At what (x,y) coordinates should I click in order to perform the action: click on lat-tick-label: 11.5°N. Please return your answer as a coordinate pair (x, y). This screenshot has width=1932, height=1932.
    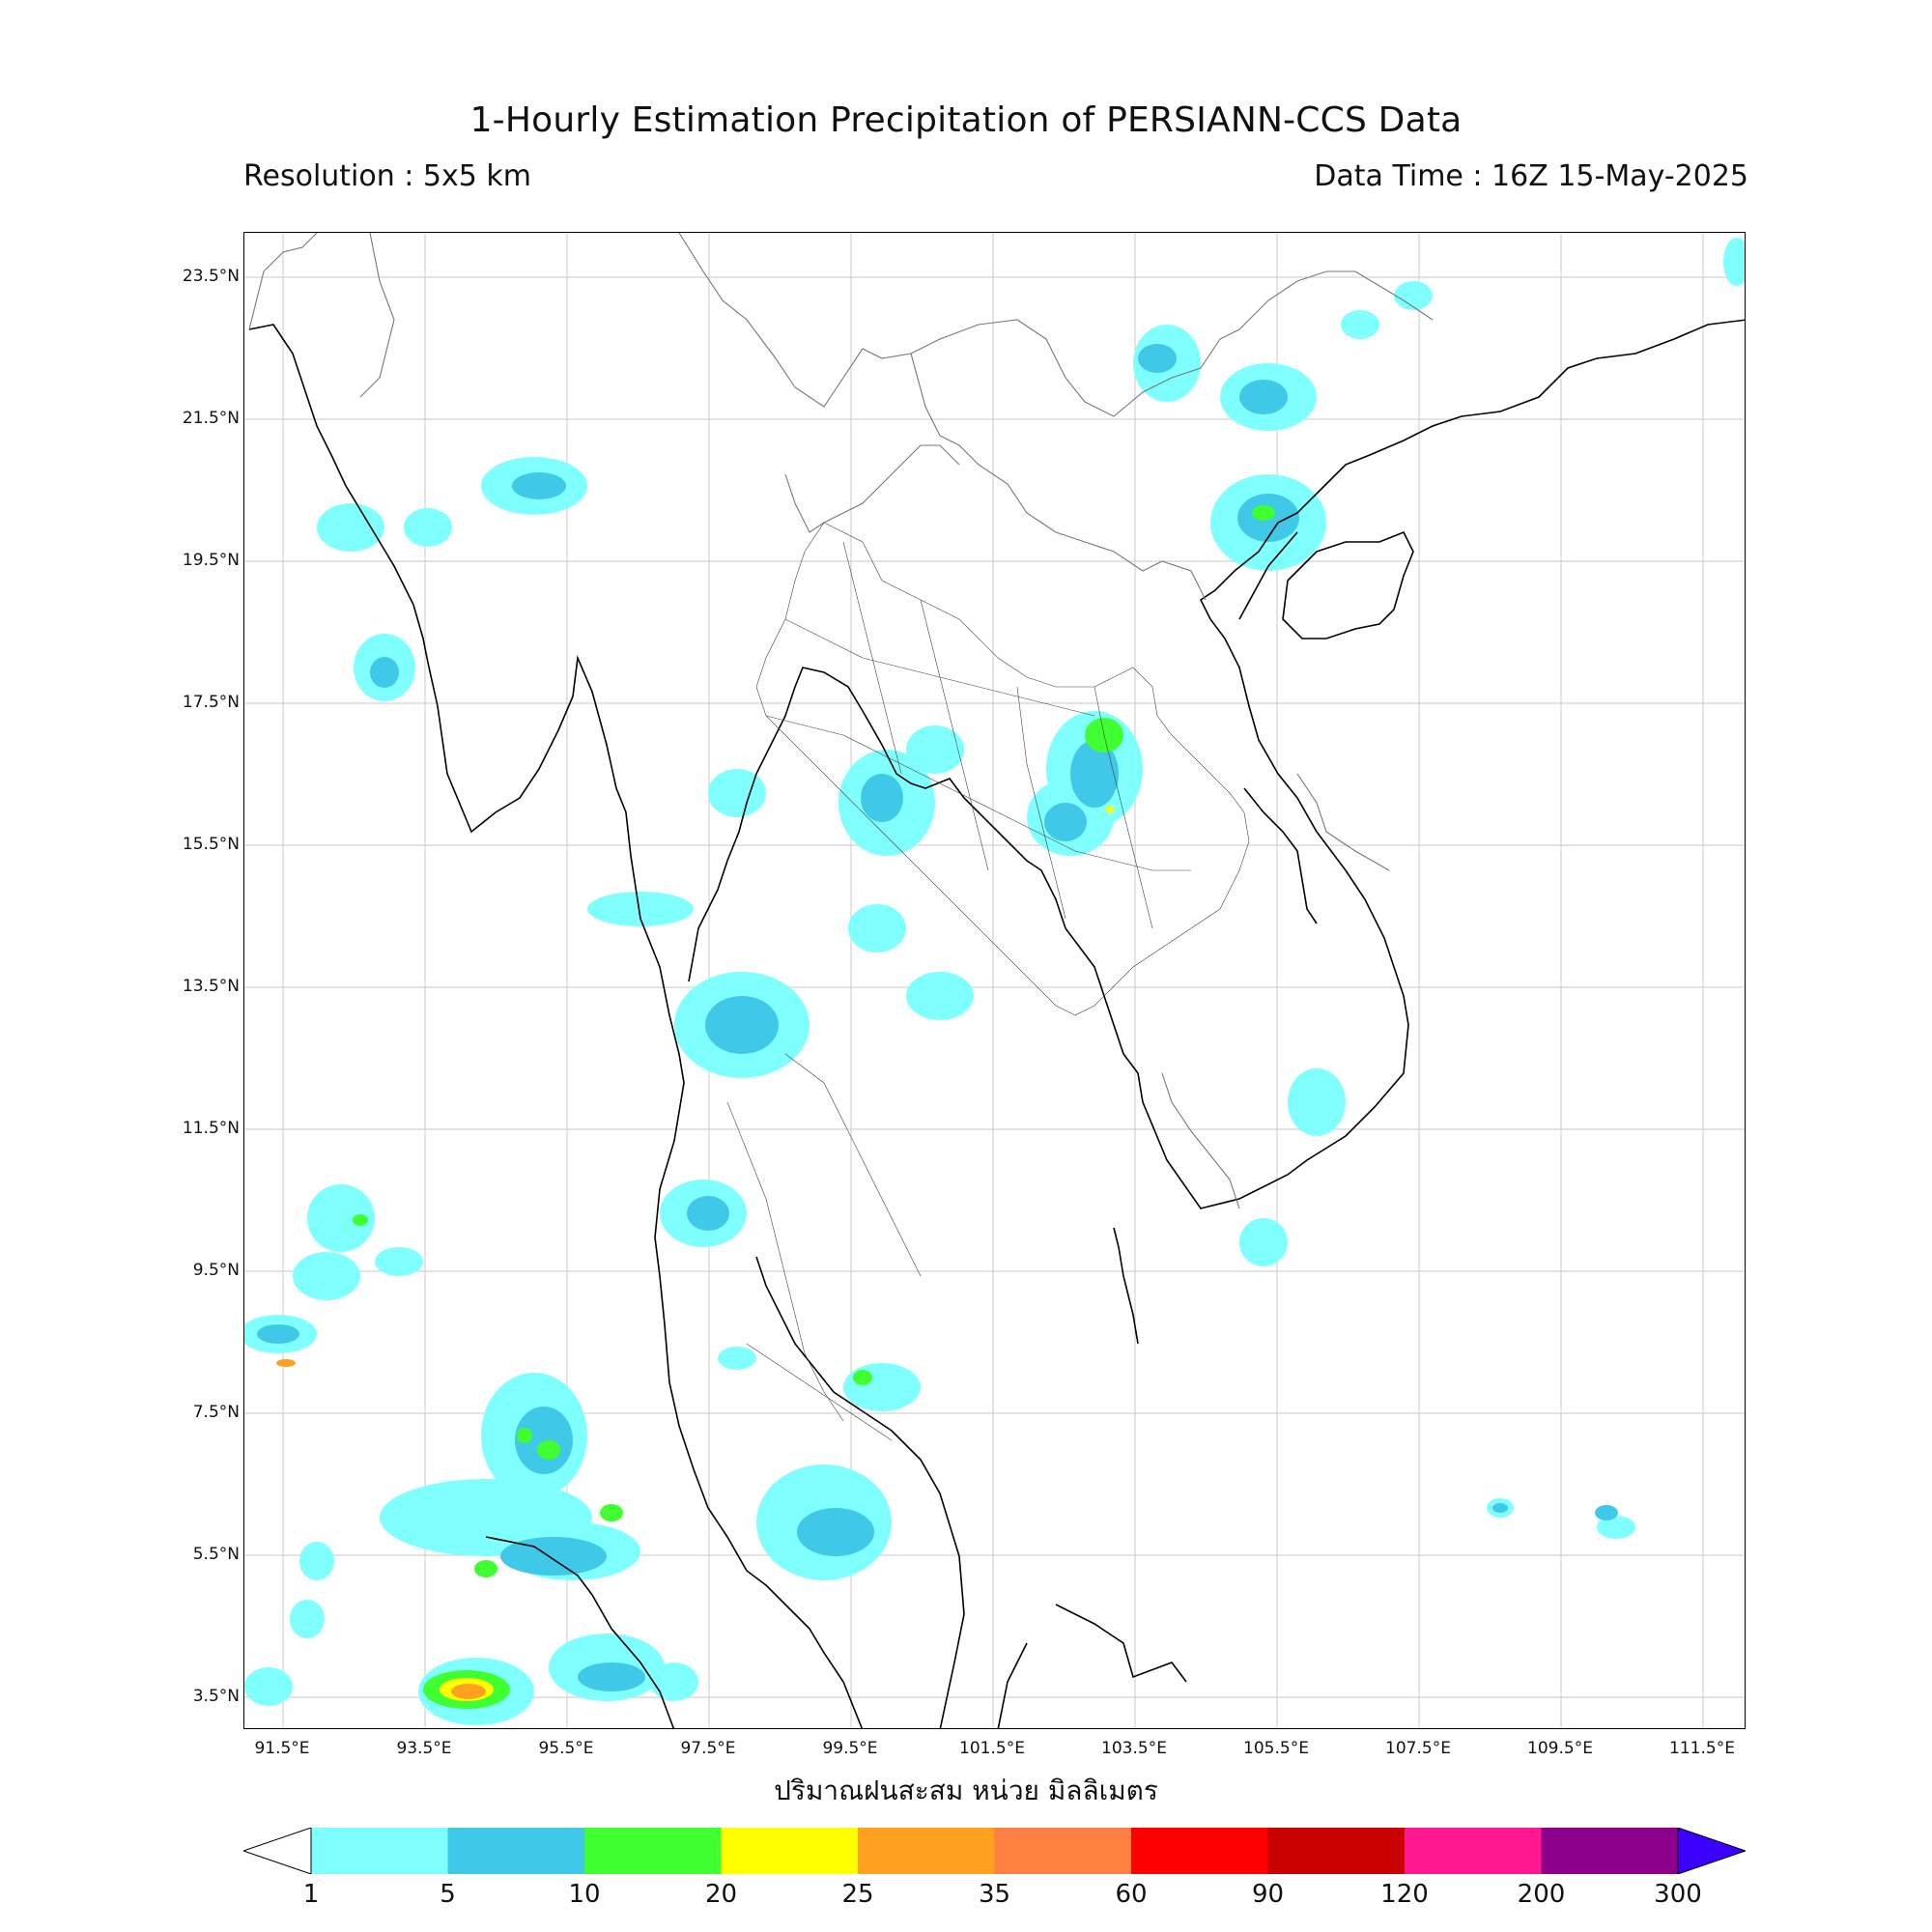
    Looking at the image, I should click on (211, 1128).